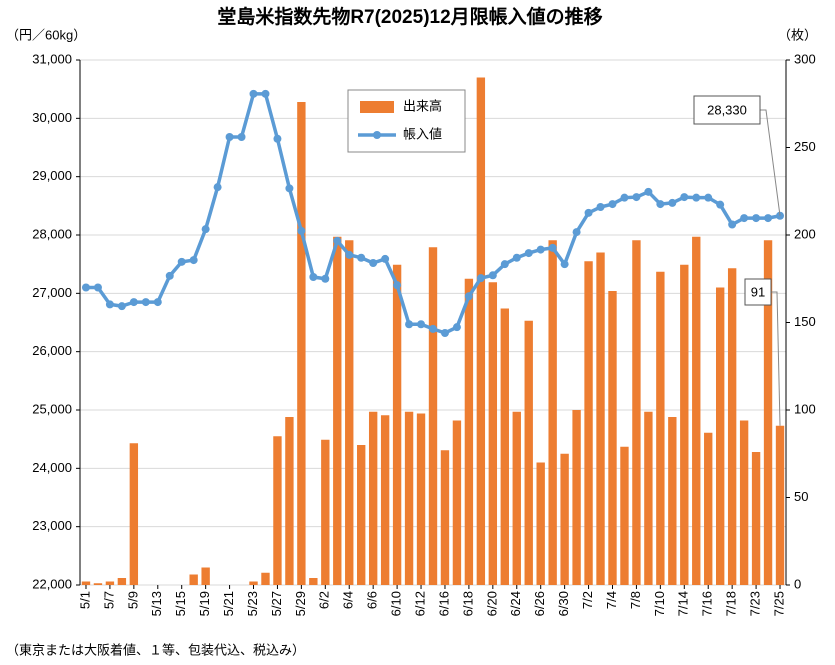  Describe the element at coordinates (443, 603) in the screenshot. I see `x-tick-label: 6/16` at that location.